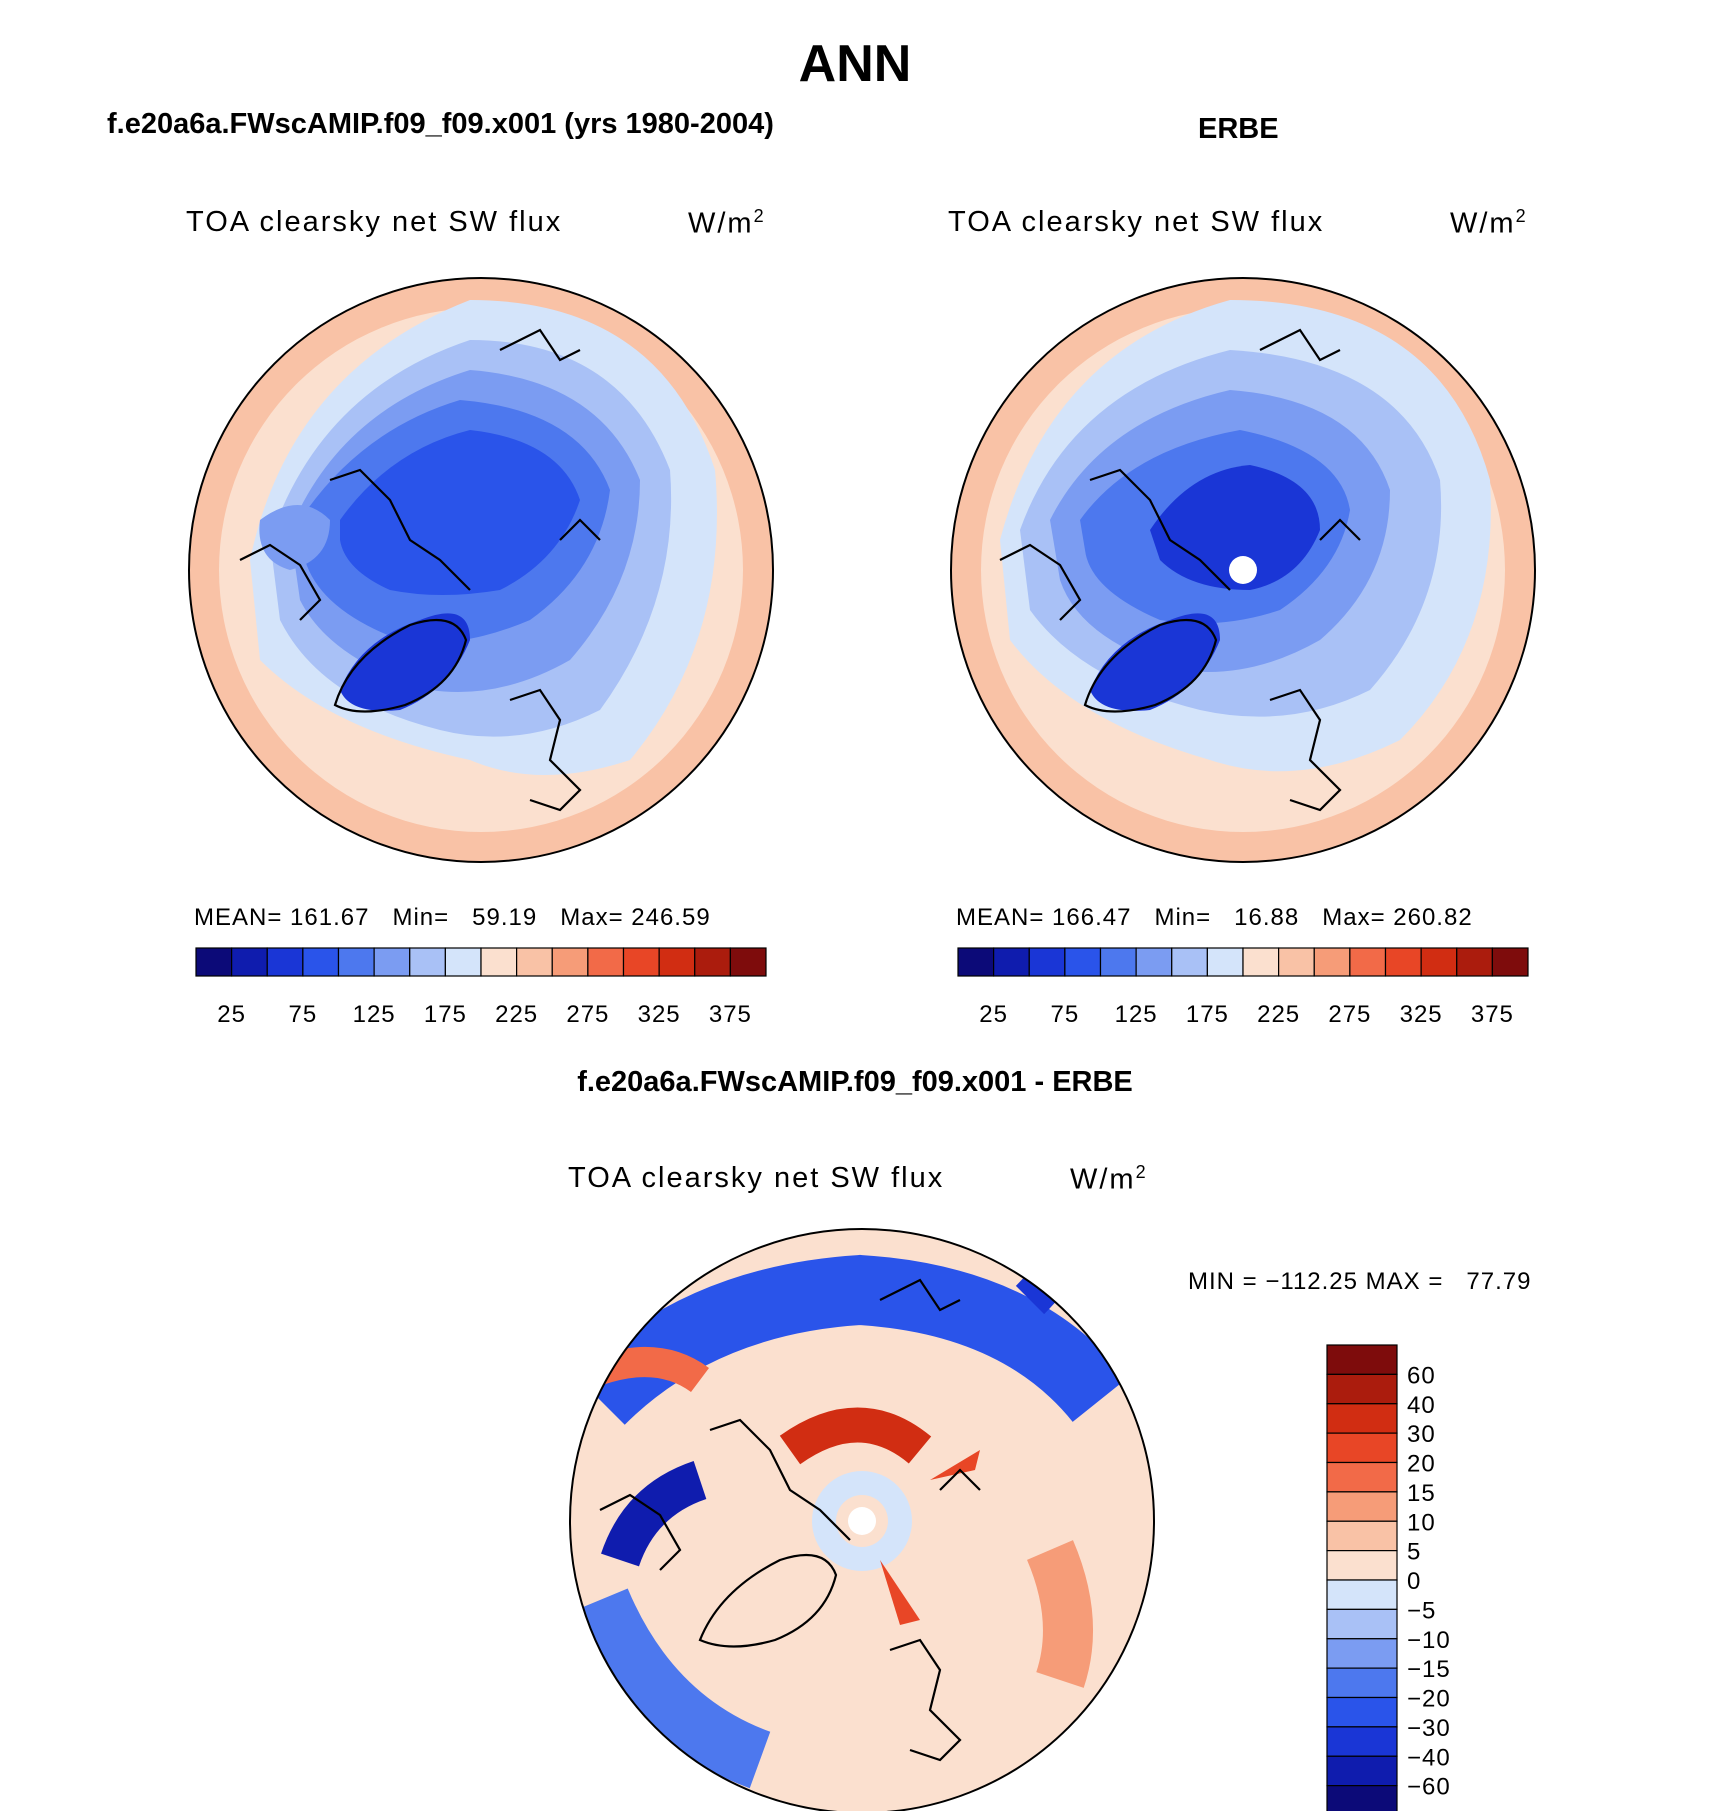 The width and height of the screenshot is (1710, 1811). Describe the element at coordinates (1421, 1434) in the screenshot. I see `colorbar-tick-label: 30` at that location.